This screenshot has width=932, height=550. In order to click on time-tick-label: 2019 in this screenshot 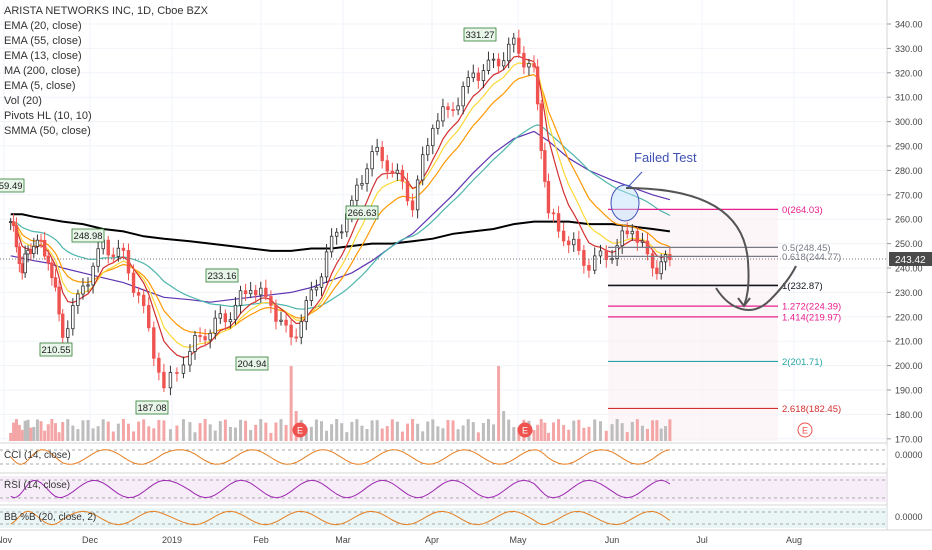, I will do `click(172, 540)`.